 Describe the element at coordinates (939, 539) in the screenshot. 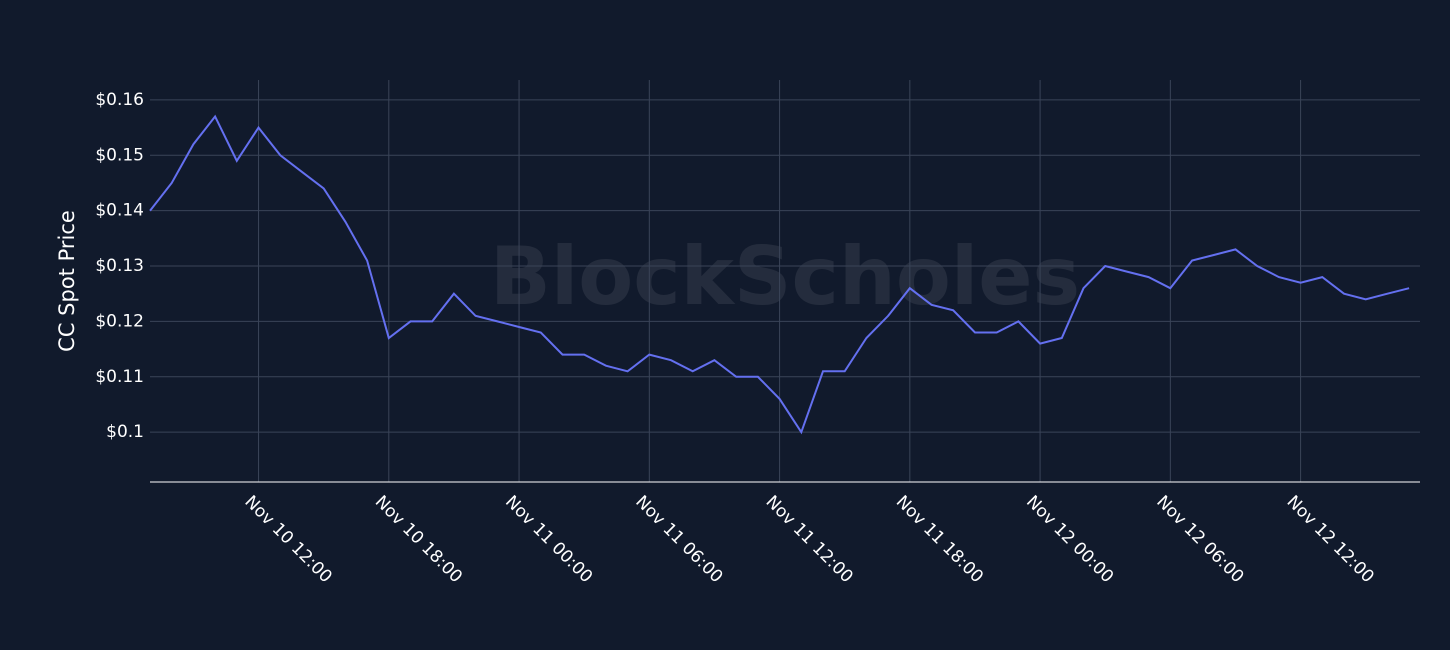

I see `x-tick-label: Nov 11 18:00` at that location.